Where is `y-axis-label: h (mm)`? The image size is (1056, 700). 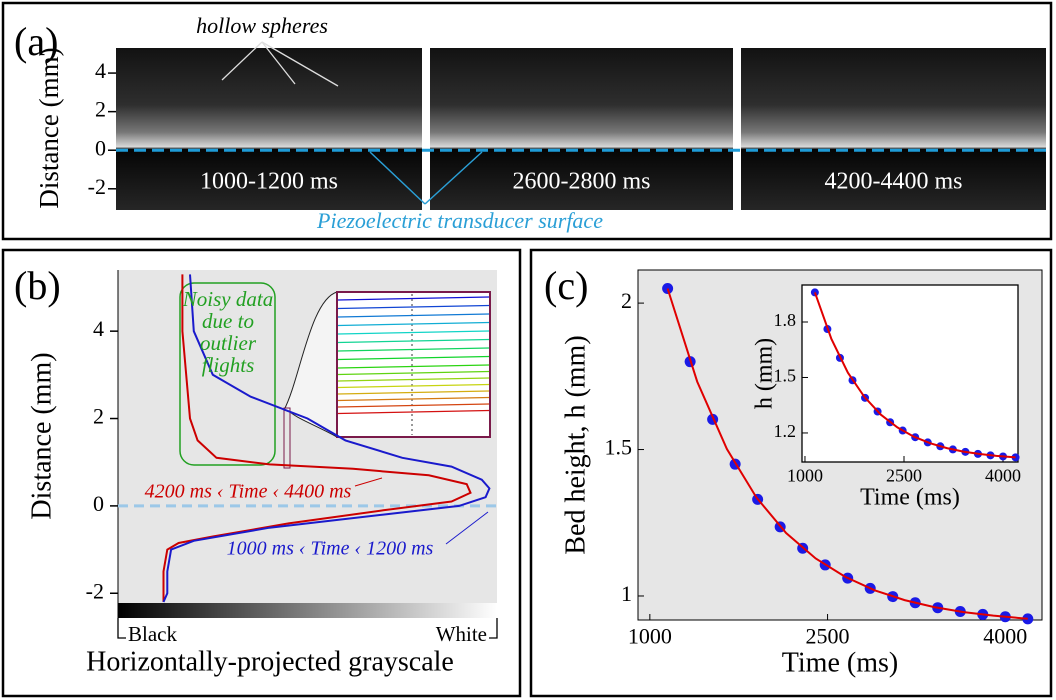
y-axis-label: h (mm) is located at coordinates (765, 373).